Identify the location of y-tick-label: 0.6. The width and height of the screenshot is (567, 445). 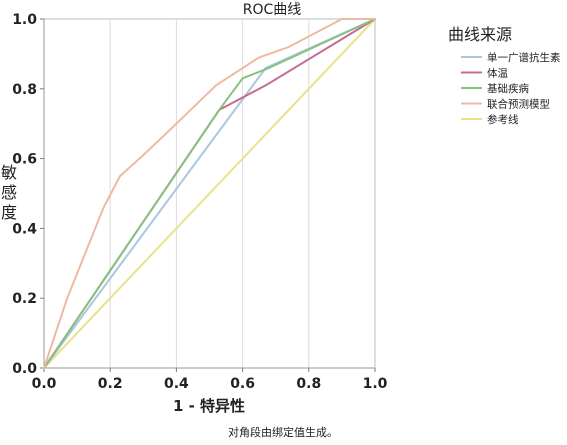
(24, 160).